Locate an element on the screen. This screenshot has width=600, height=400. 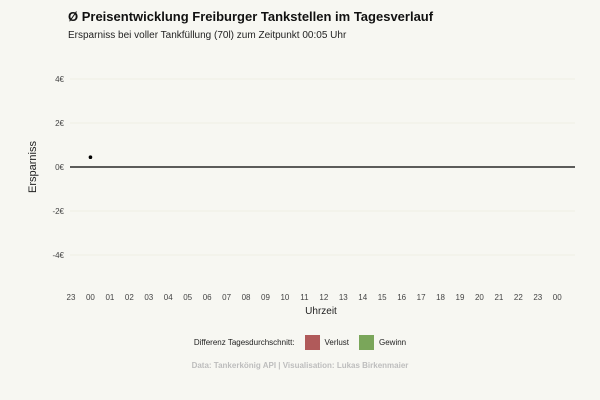
legend-label-gain: Gewinn is located at coordinates (393, 342).